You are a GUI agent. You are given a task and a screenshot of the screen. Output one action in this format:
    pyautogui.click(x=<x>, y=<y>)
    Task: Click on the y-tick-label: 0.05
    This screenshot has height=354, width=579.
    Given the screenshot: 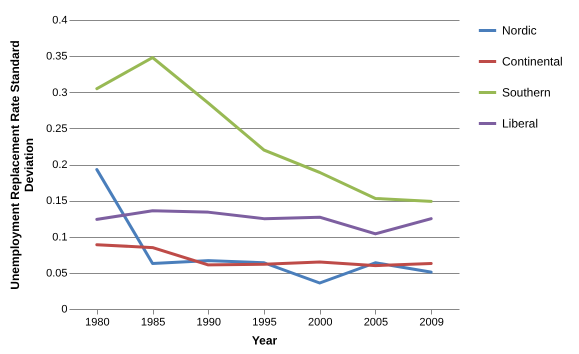 What is the action you would take?
    pyautogui.click(x=57, y=273)
    